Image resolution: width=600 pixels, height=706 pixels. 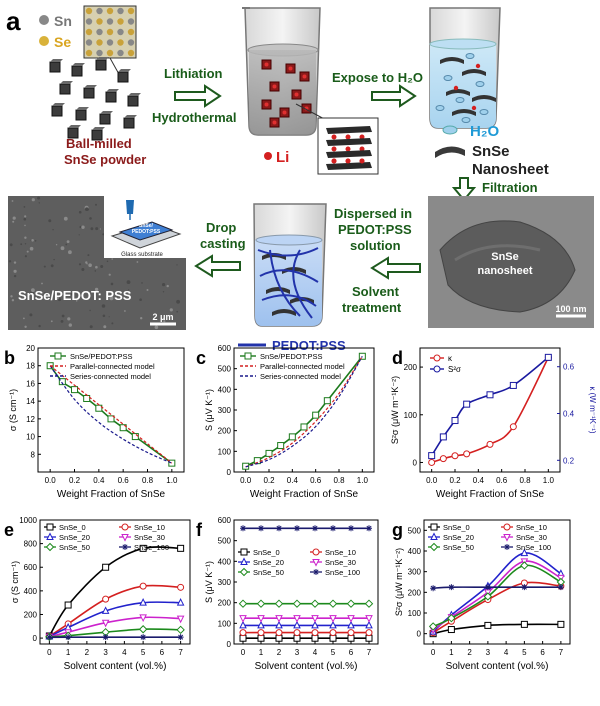 I want to click on film-box-label-2: PEDOT:PSS, so click(x=146, y=232).